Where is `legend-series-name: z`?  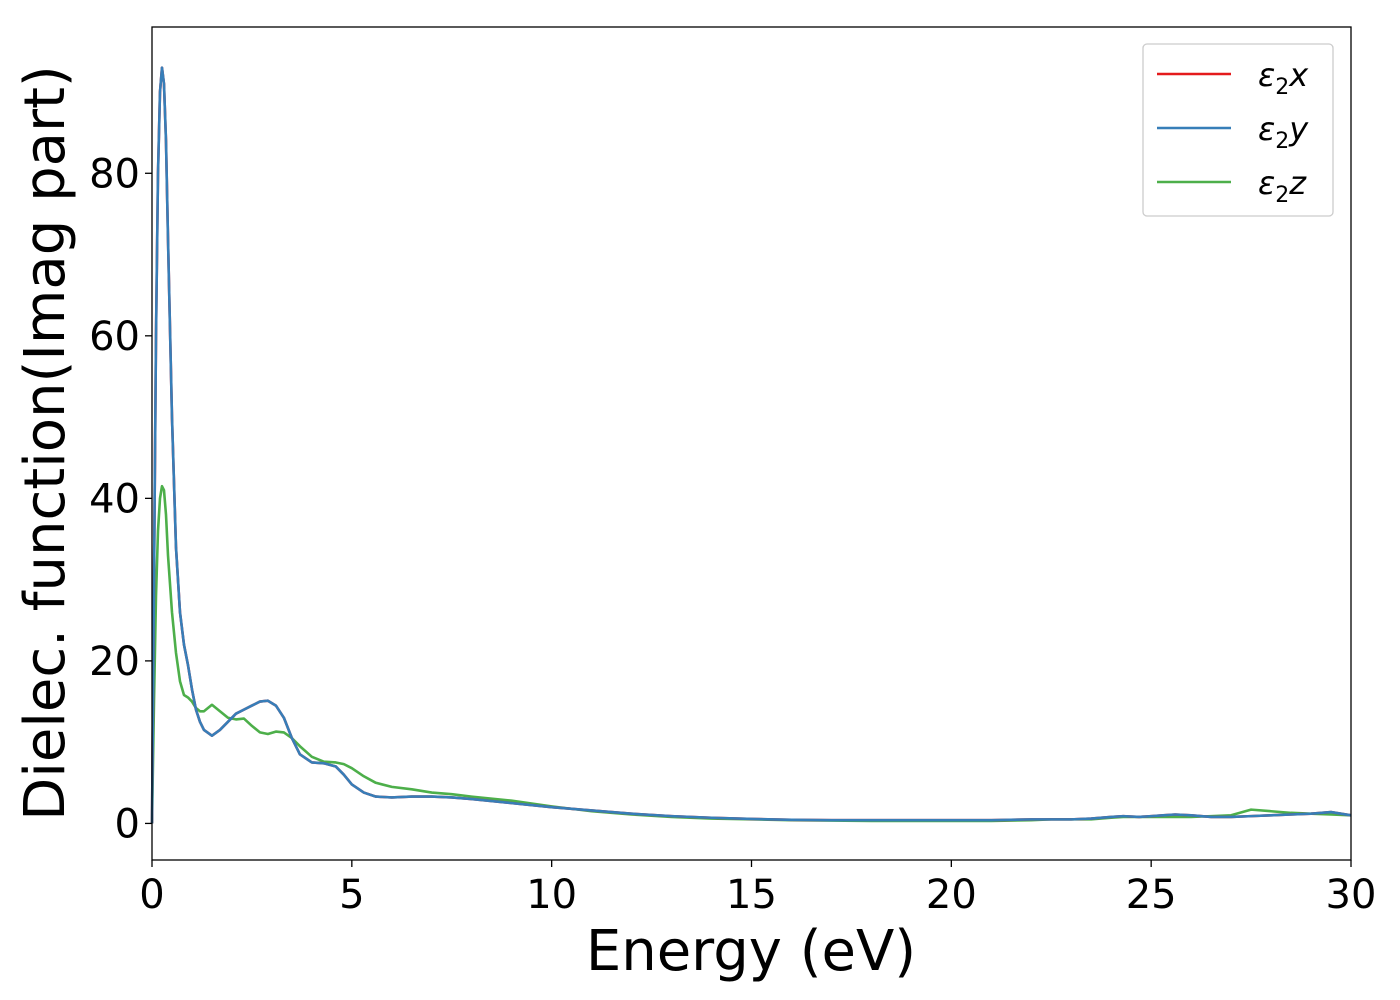
legend-series-name: z is located at coordinates (1297, 183).